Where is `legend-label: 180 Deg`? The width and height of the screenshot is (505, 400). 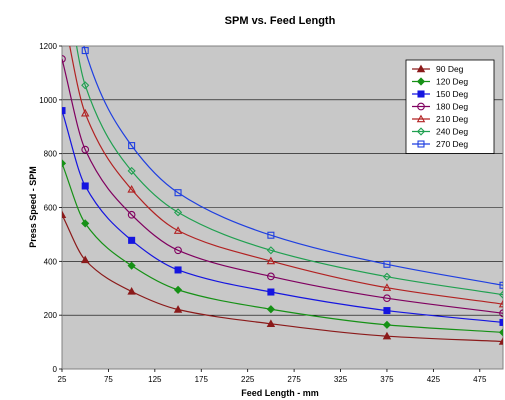 legend-label: 180 Deg is located at coordinates (452, 107).